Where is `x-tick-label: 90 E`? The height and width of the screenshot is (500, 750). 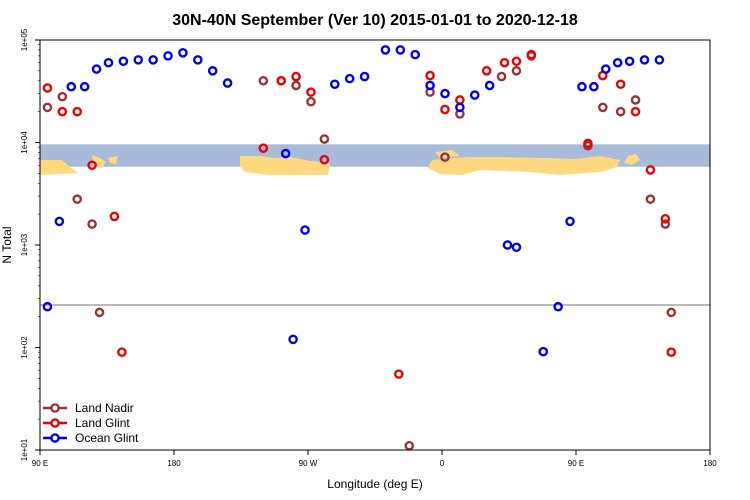
x-tick-label: 90 E is located at coordinates (576, 463).